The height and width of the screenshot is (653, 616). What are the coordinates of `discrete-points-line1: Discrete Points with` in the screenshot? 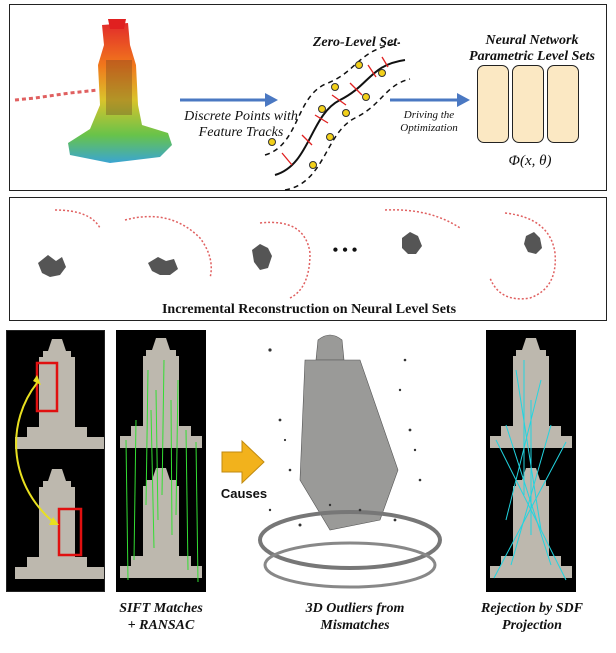 It's located at (241, 116).